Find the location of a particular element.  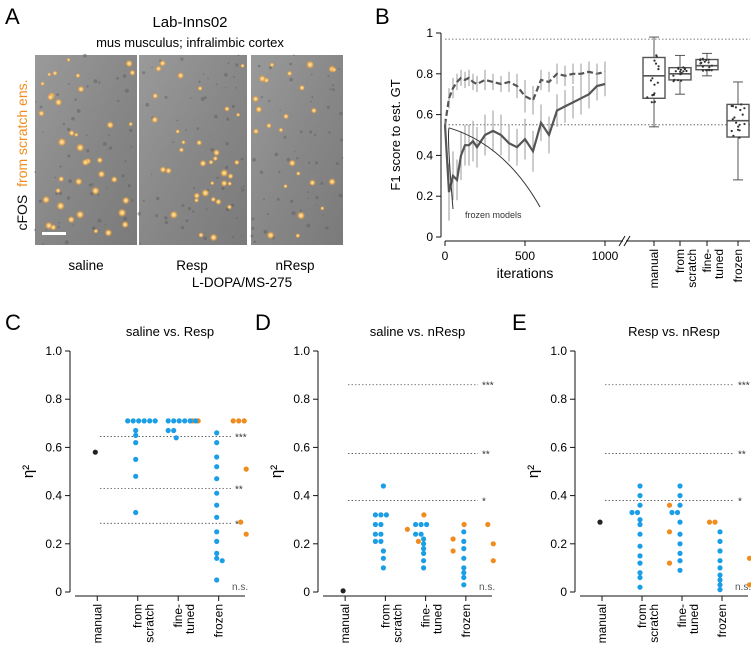

panel-title: saline vs. nResp is located at coordinates (417, 331).